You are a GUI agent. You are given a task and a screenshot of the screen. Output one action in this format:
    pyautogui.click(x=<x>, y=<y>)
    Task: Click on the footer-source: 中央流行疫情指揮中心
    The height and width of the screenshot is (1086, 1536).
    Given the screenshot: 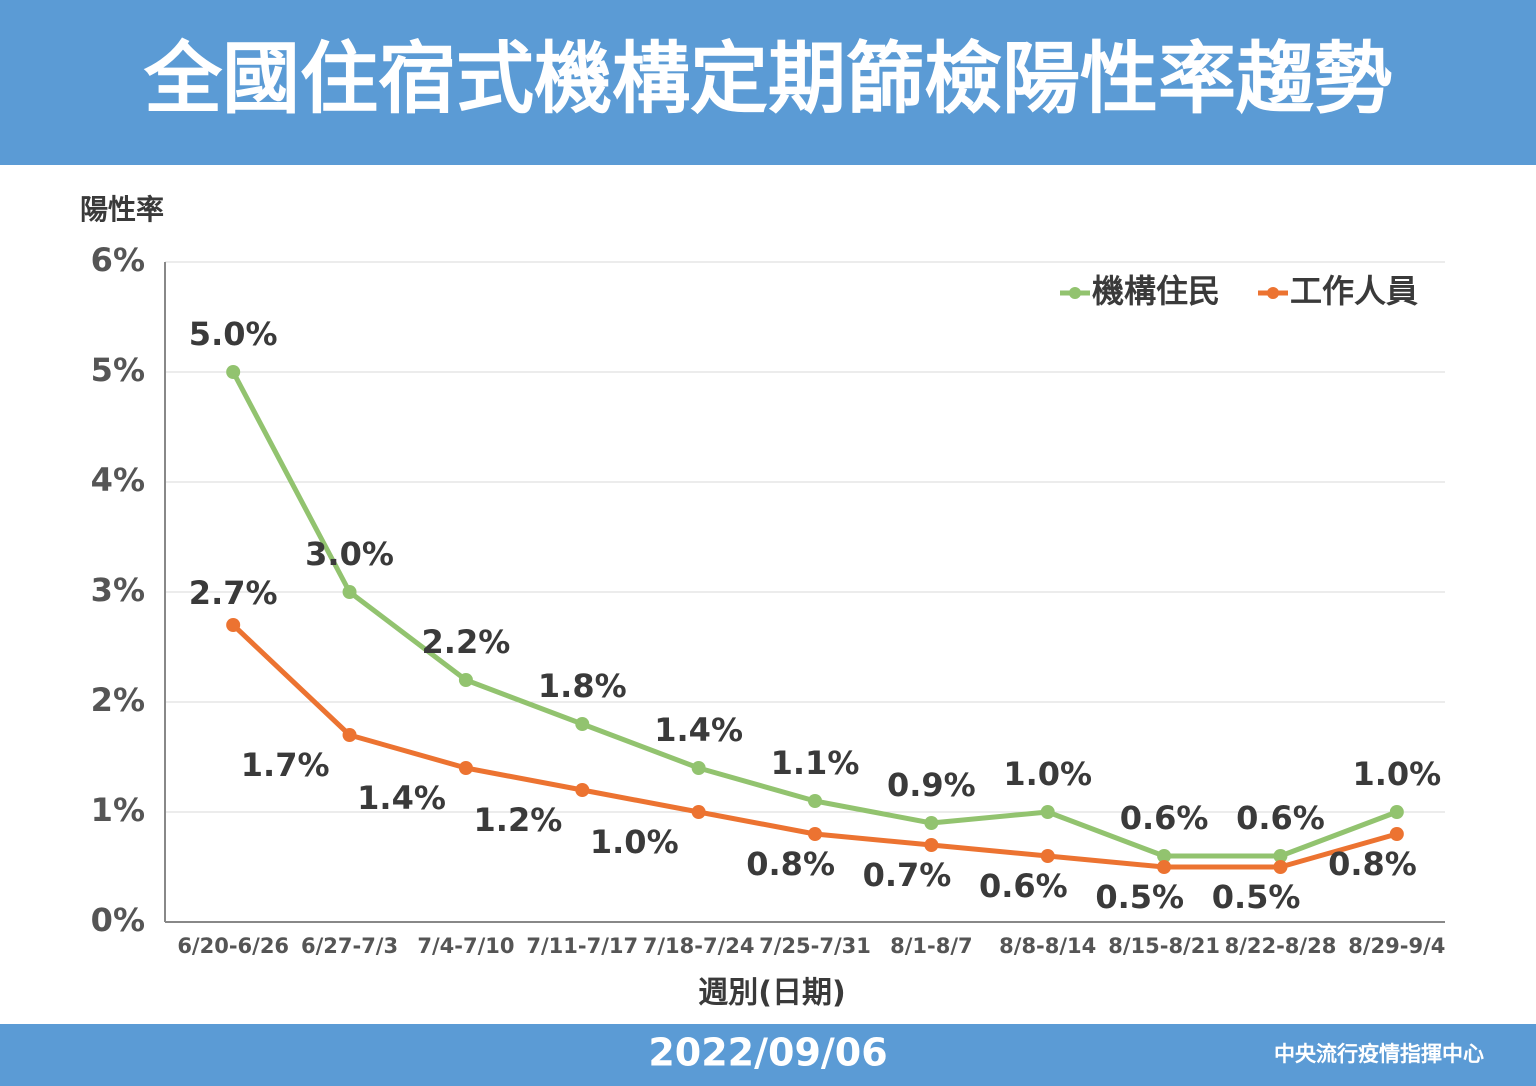 What is the action you would take?
    pyautogui.click(x=1379, y=1054)
    